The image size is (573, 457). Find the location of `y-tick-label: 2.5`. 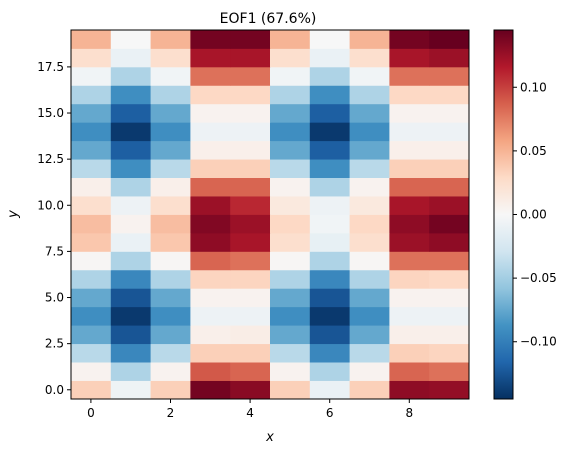

y-tick-label: 2.5 is located at coordinates (54, 344).